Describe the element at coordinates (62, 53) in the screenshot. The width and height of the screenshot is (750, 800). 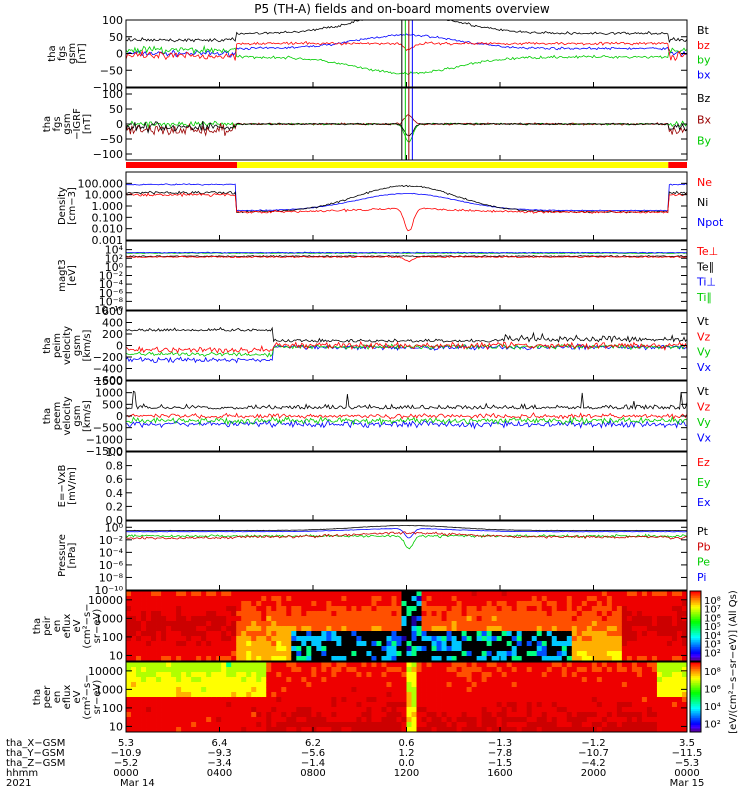
I see `y-axis-label-line: fgs` at that location.